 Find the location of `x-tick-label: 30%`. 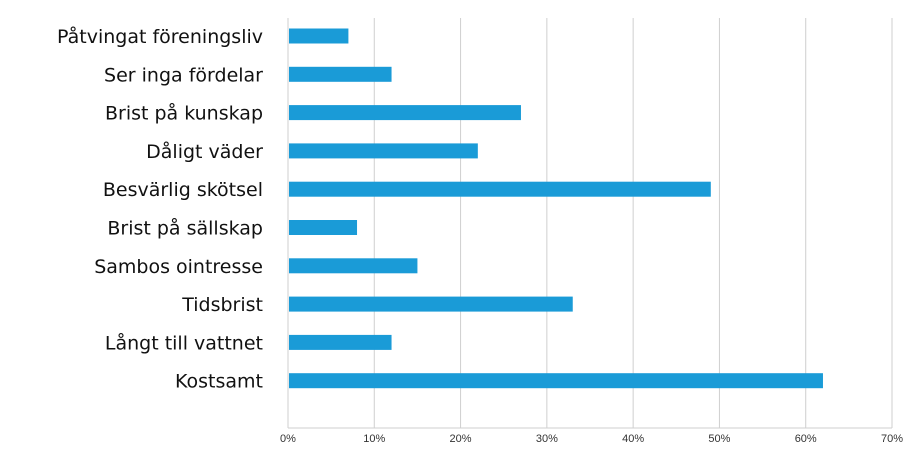

x-tick-label: 30% is located at coordinates (547, 439).